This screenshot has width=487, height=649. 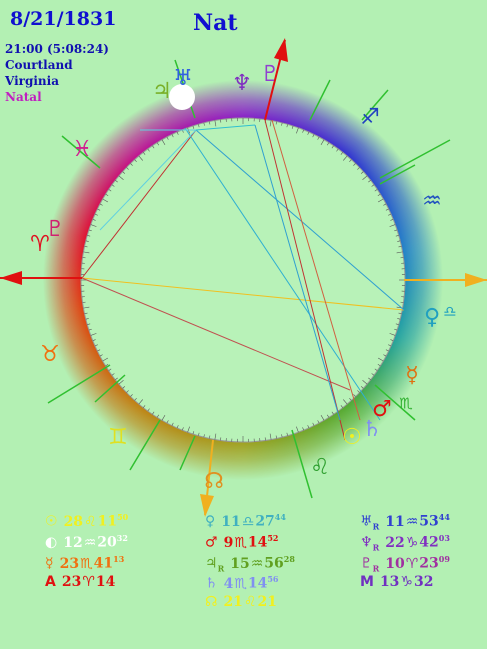 What do you see at coordinates (214, 481) in the screenshot?
I see `wheel-glyph: ☊` at bounding box center [214, 481].